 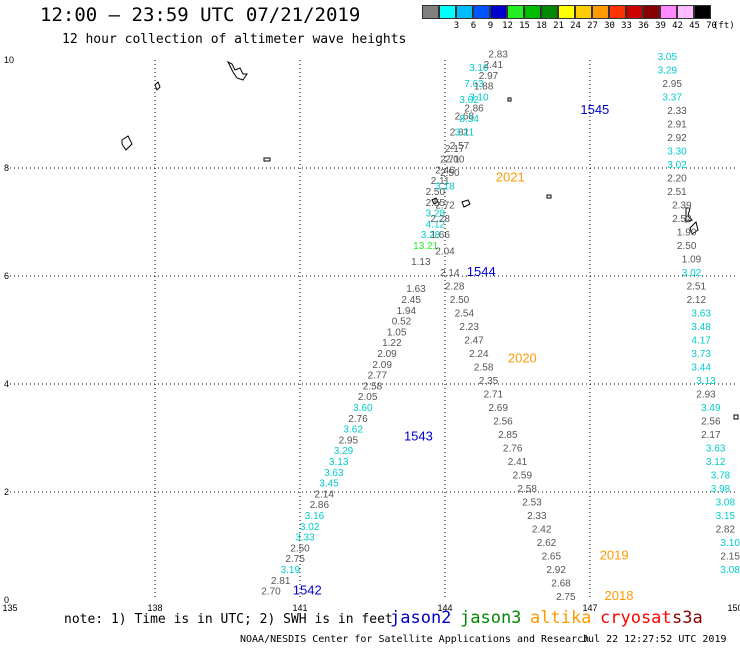 I want to click on wave-height-value: 2.69, so click(x=498, y=408).